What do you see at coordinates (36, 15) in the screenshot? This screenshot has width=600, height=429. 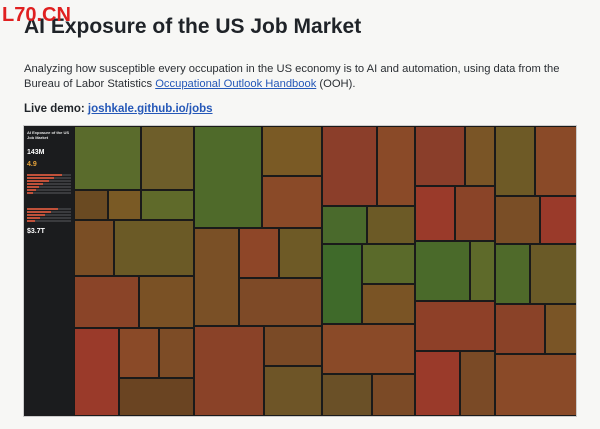 I see `watermark: L70.CN` at bounding box center [36, 15].